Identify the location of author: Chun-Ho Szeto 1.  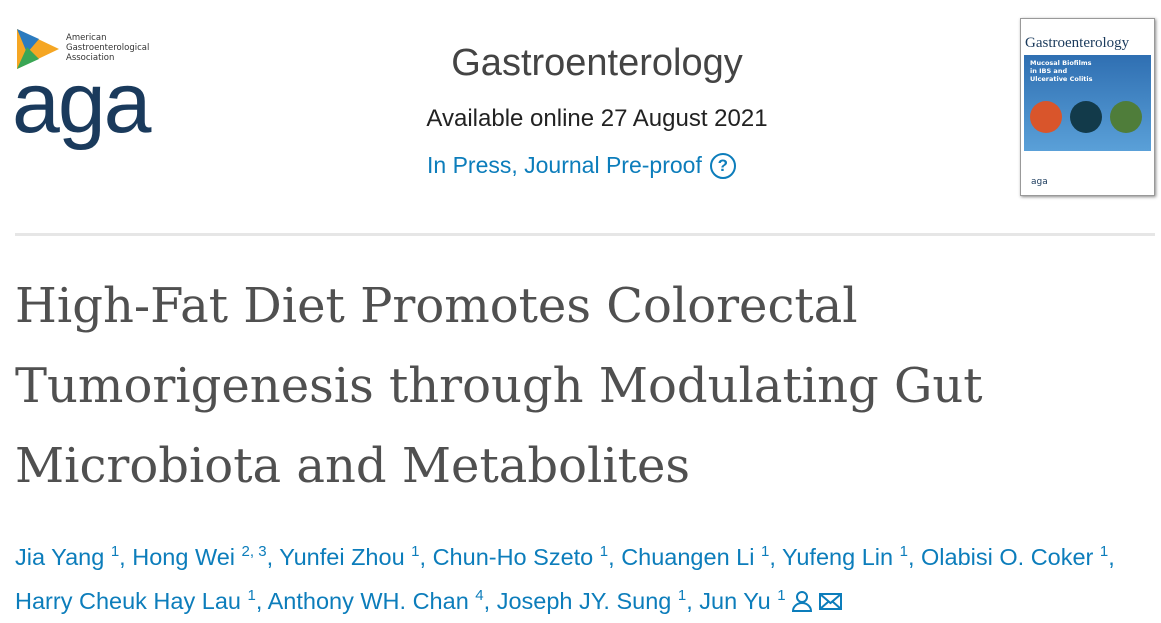
(521, 557).